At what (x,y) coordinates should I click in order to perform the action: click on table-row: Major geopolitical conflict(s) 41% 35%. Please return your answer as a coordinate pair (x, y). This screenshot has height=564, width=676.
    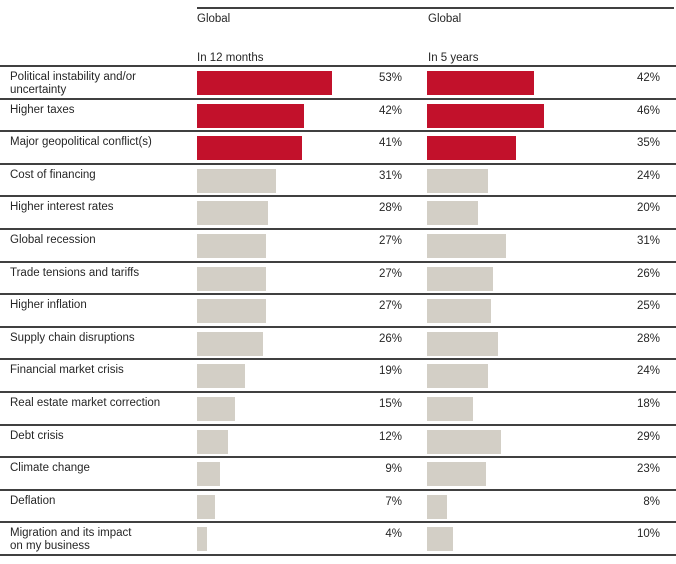
    Looking at the image, I should click on (338, 148).